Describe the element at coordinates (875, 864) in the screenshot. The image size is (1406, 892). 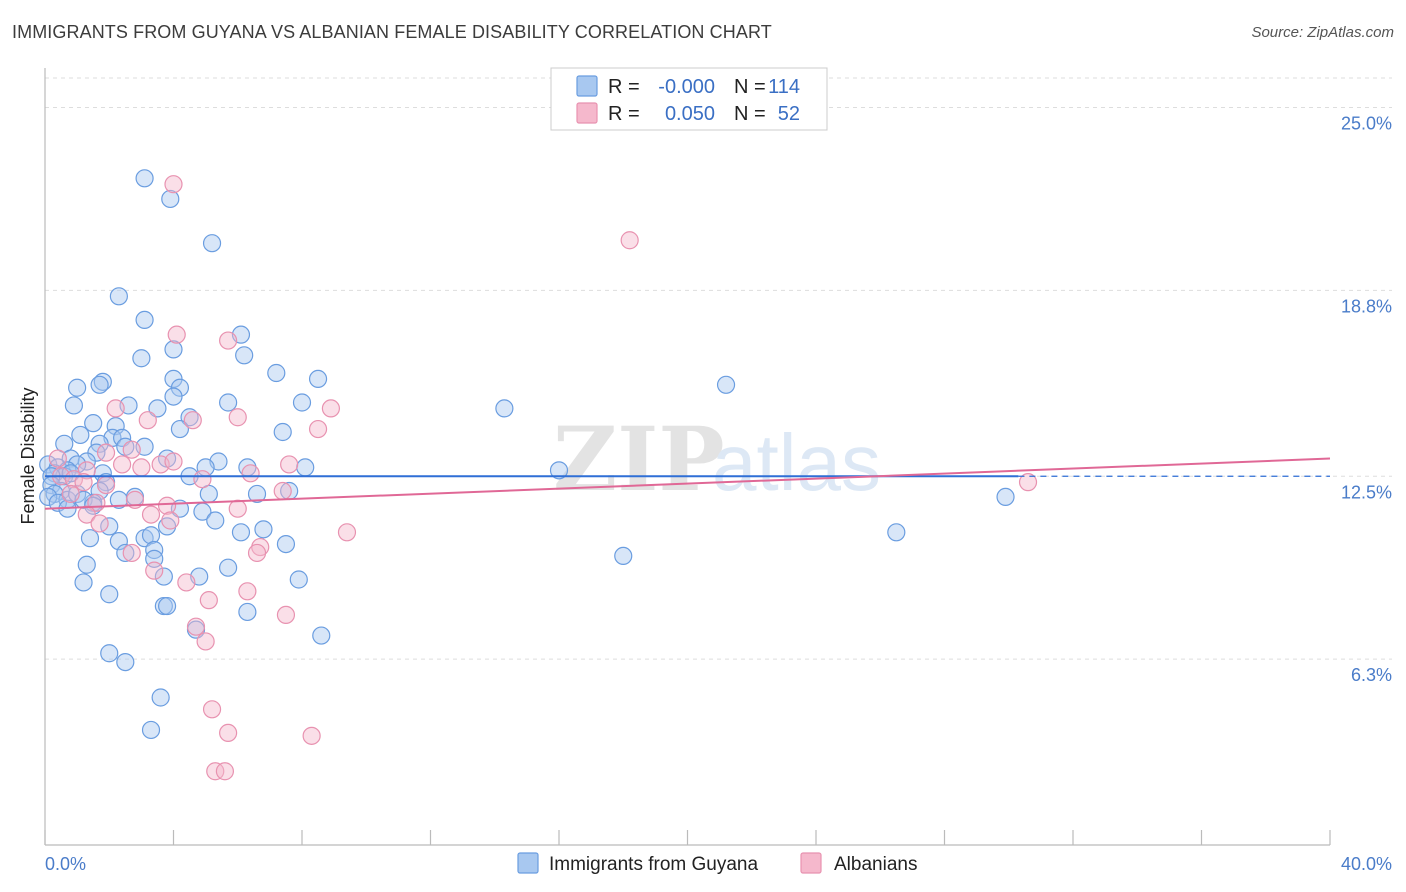
I see `bottom-legend-label-albanians: Albanians` at that location.